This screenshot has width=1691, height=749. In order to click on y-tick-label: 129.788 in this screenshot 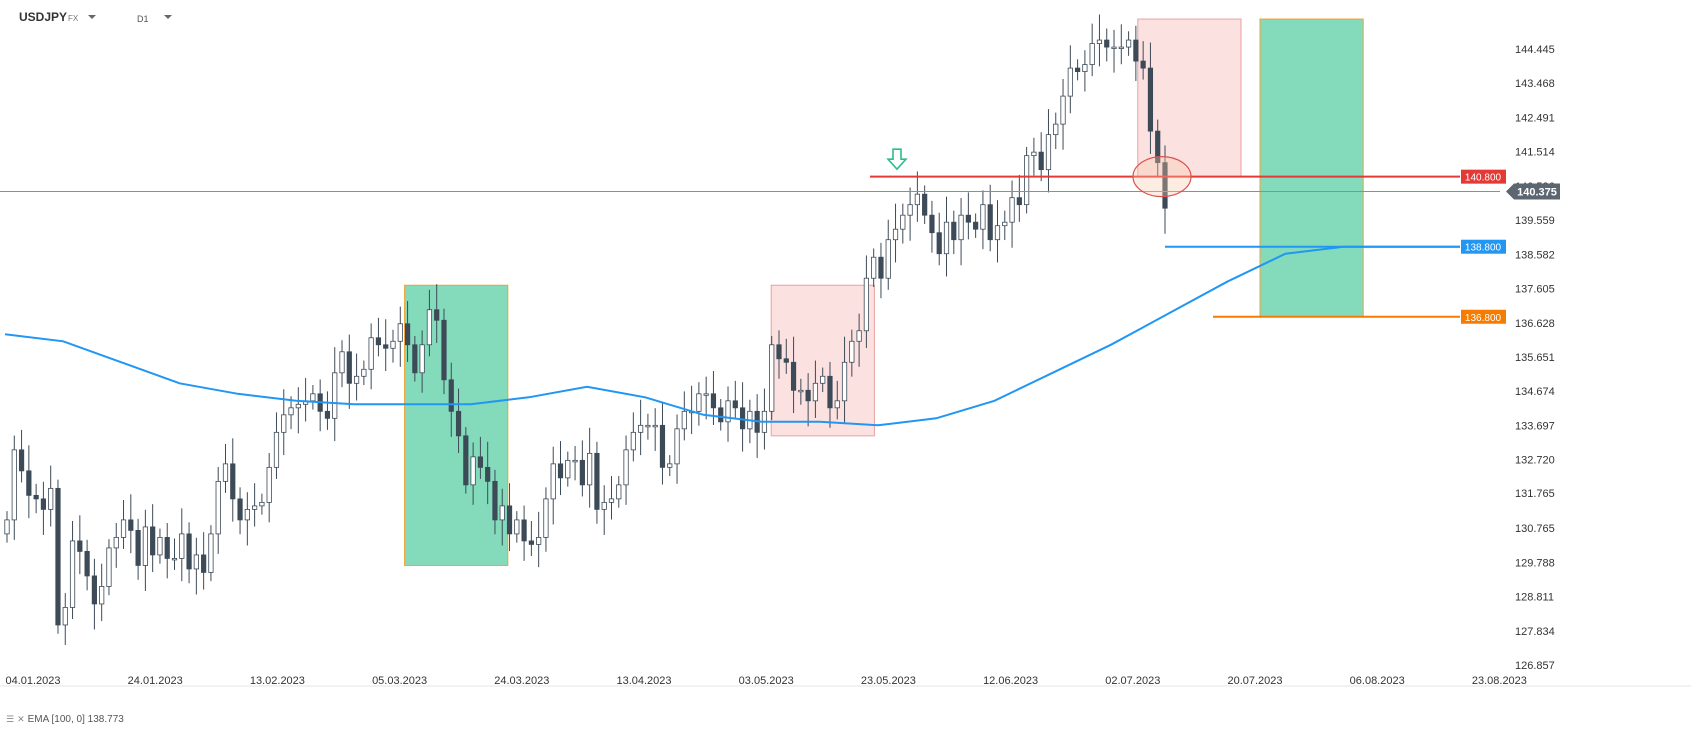, I will do `click(1535, 563)`.